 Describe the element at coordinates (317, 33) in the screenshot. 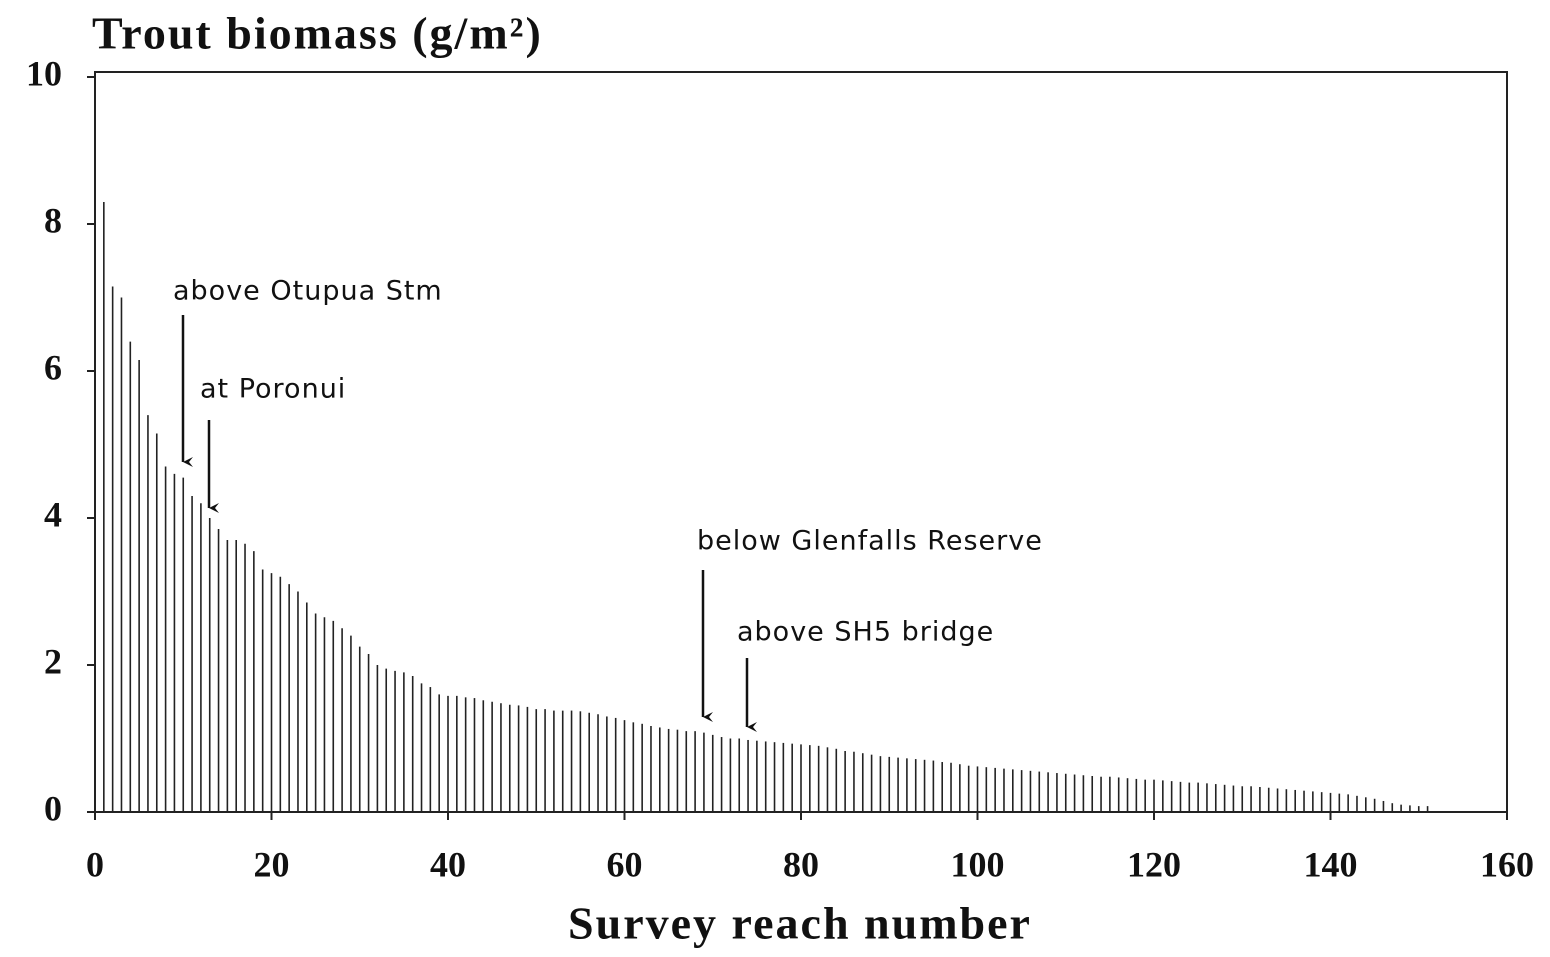

I see `chart-title: Trout biomass (g/m²)` at that location.